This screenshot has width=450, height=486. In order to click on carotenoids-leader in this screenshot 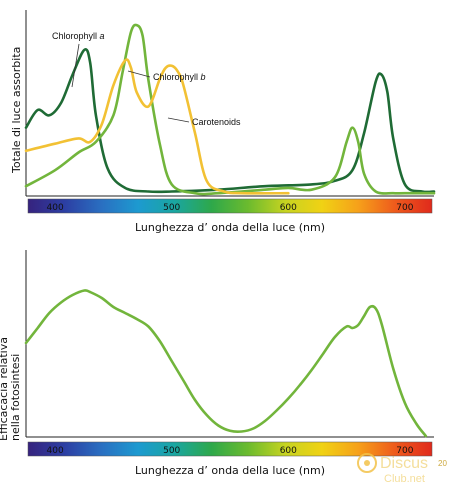, I will do `click(178, 120)`.